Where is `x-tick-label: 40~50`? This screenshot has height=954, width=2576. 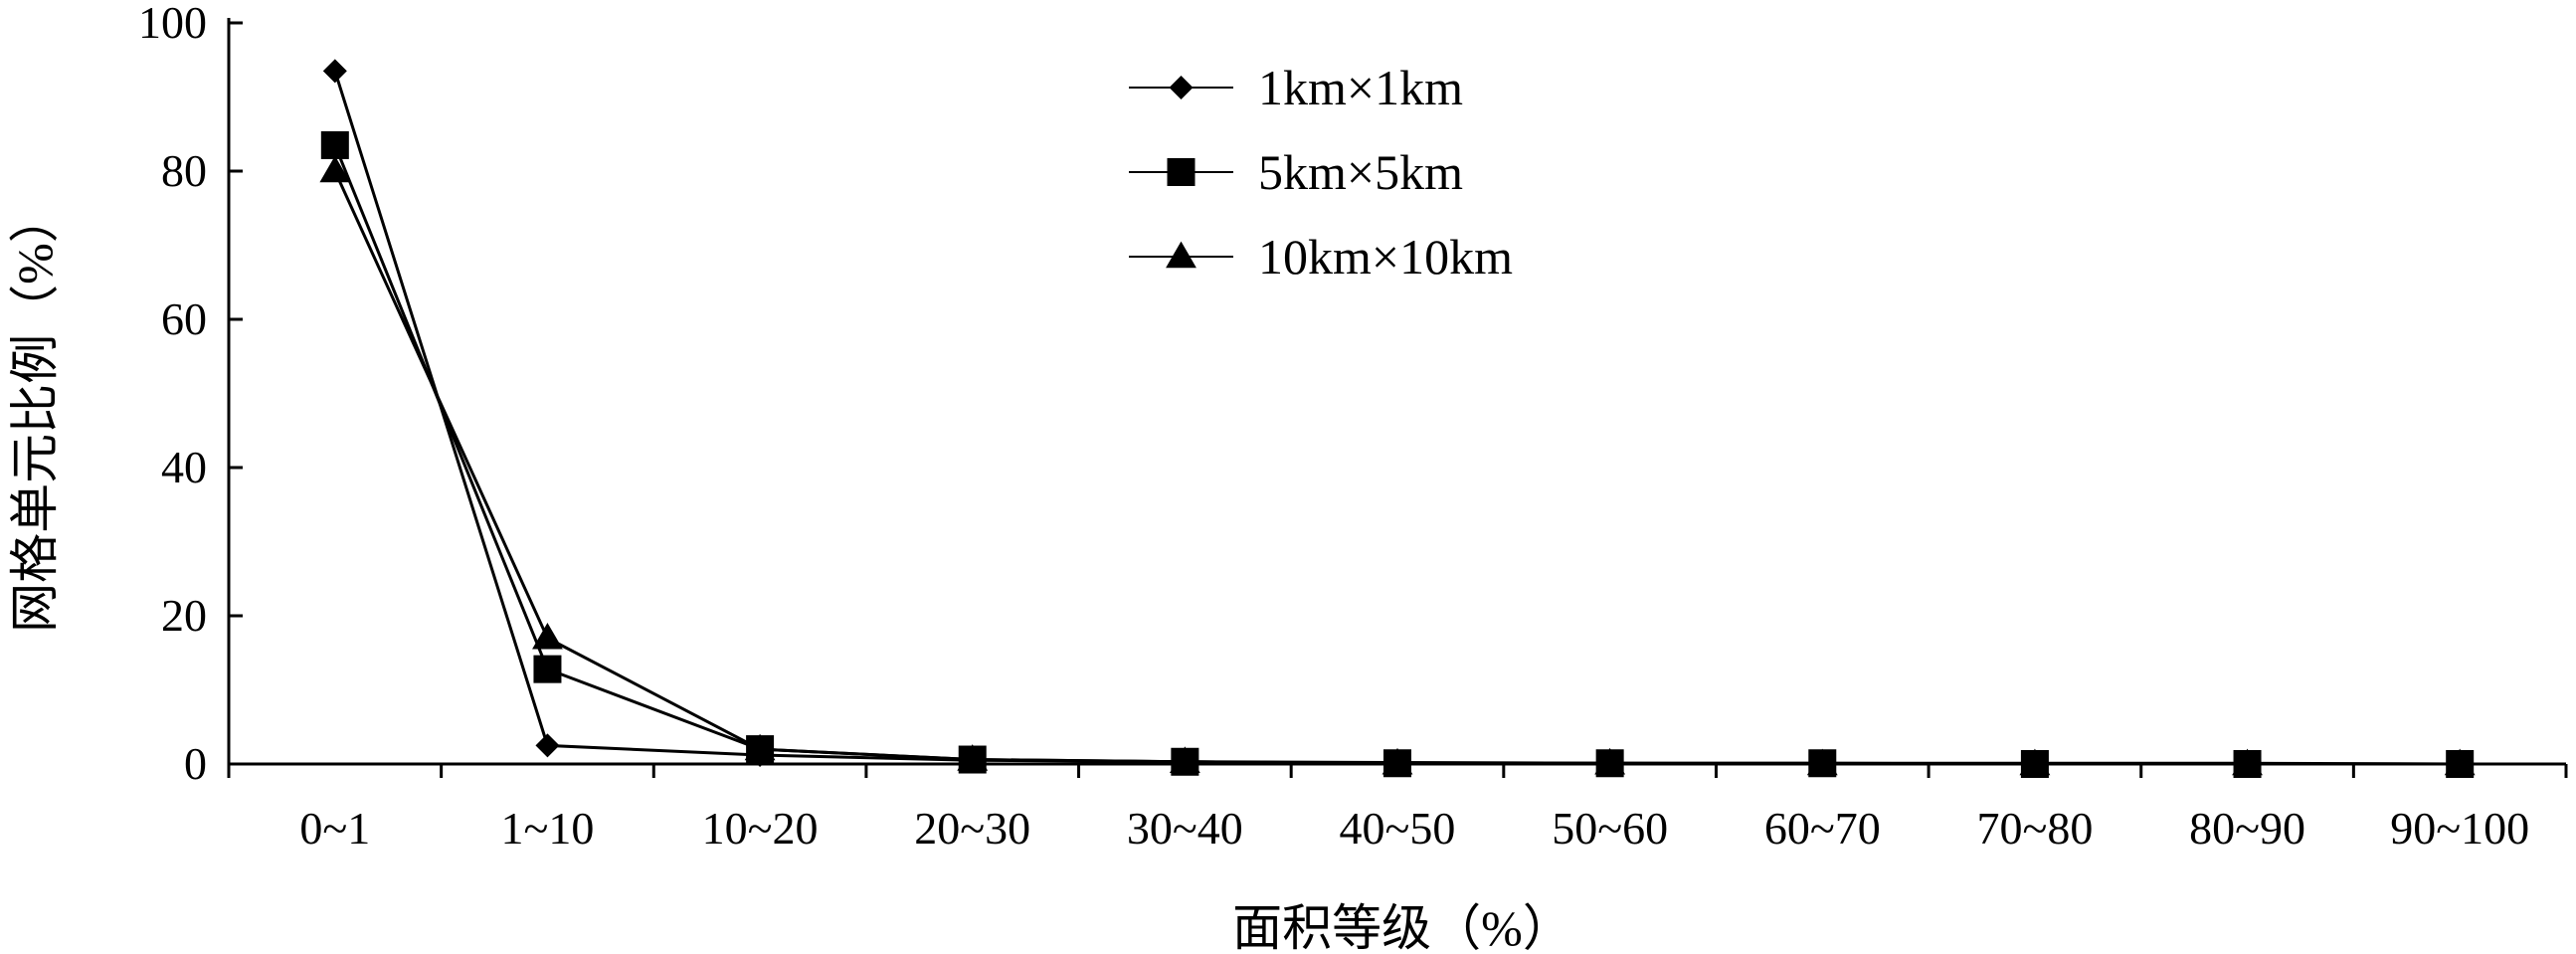 x-tick-label: 40~50 is located at coordinates (1398, 829).